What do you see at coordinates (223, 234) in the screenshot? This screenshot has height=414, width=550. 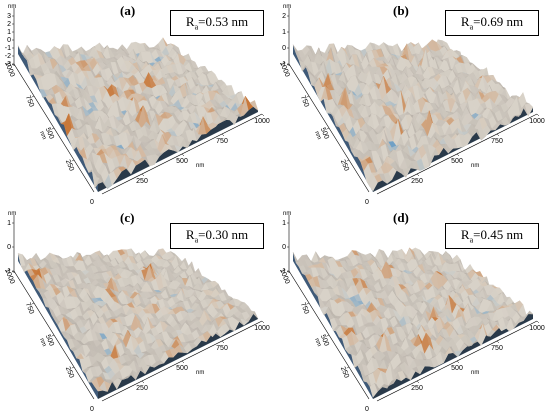 I see `ra-value: =0.30 nm` at bounding box center [223, 234].